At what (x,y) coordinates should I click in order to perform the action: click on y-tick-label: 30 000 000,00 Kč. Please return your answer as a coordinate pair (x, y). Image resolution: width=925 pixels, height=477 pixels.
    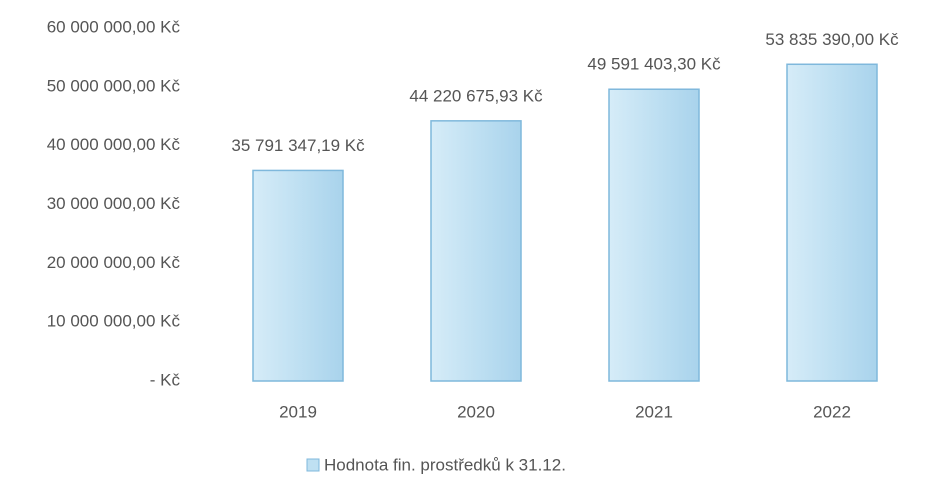
    Looking at the image, I should click on (114, 203).